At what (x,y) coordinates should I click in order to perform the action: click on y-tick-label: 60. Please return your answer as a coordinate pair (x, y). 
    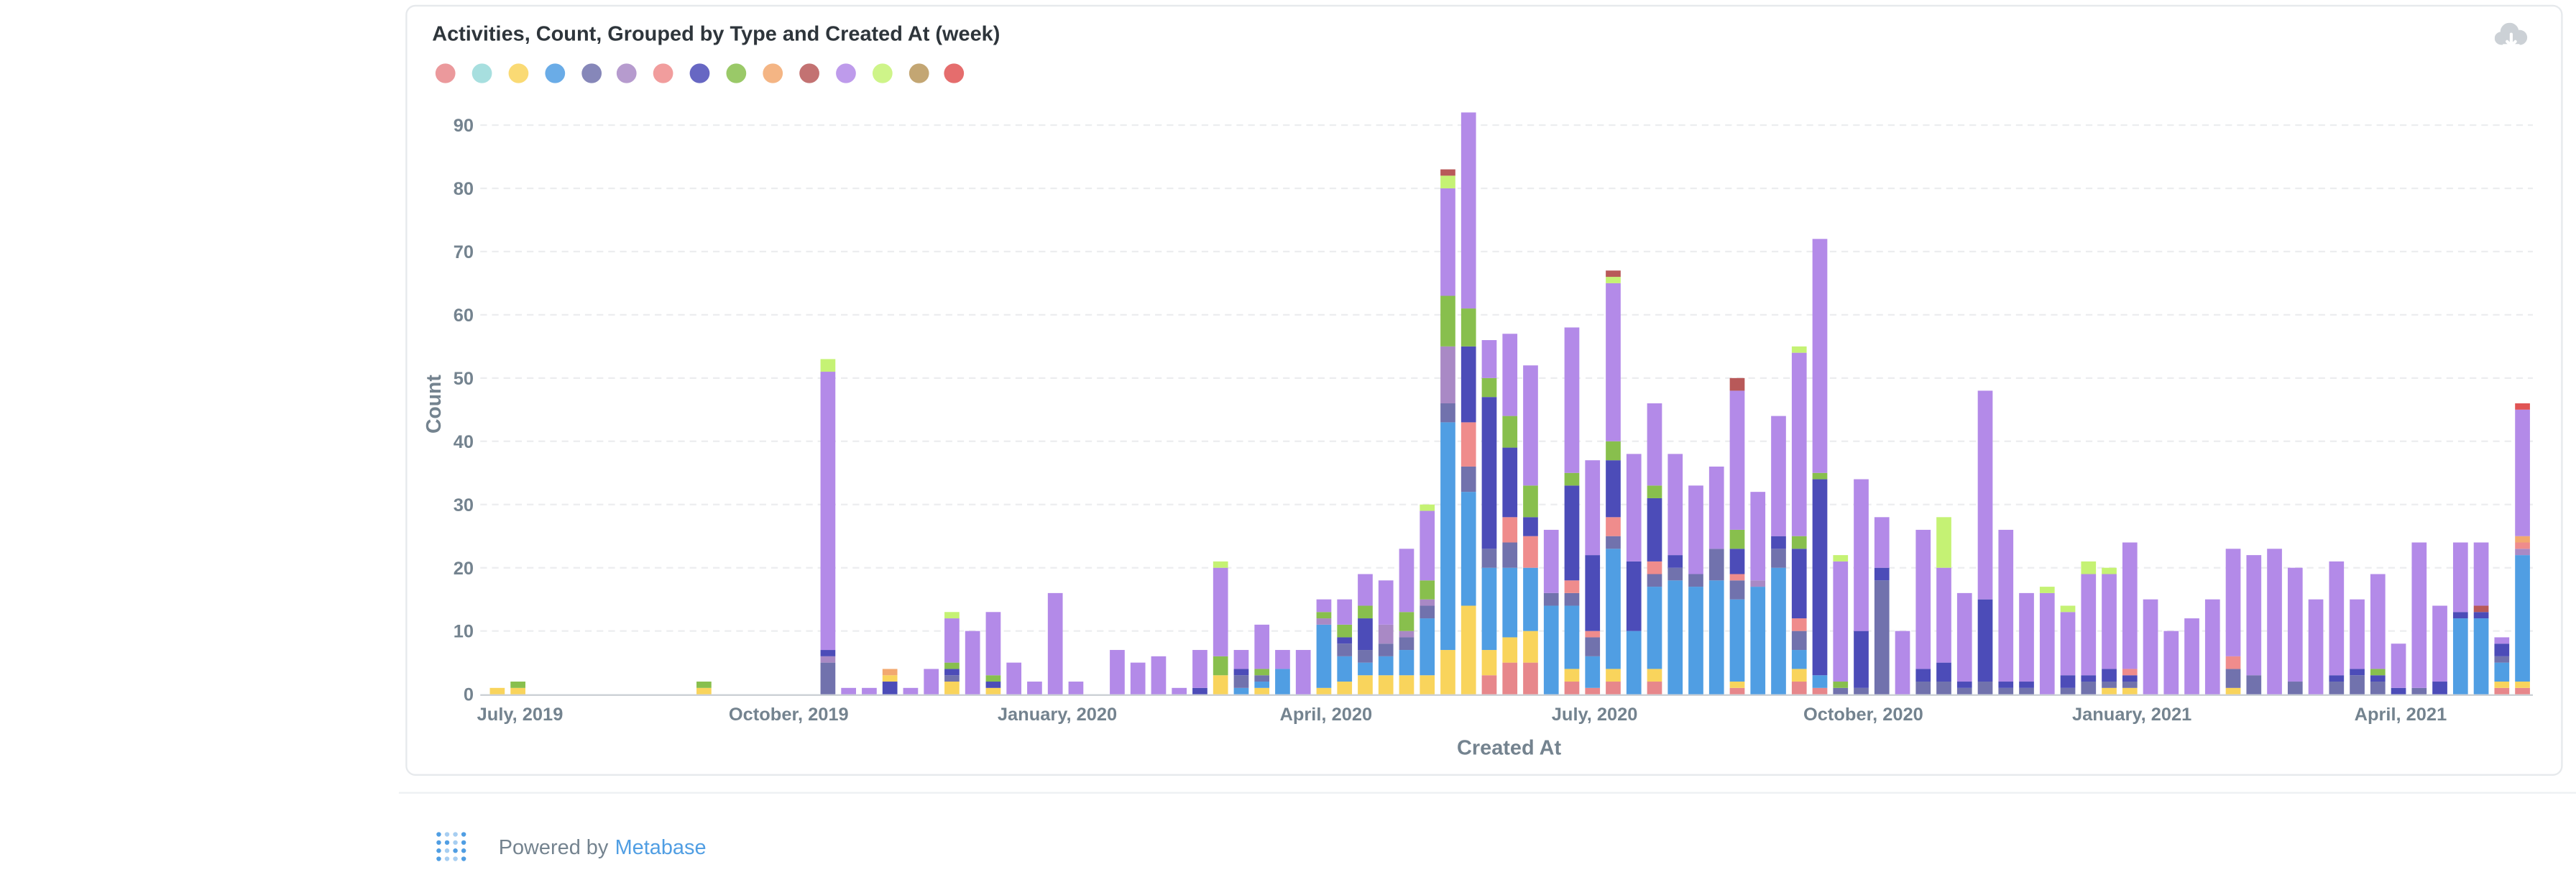
    Looking at the image, I should click on (464, 316).